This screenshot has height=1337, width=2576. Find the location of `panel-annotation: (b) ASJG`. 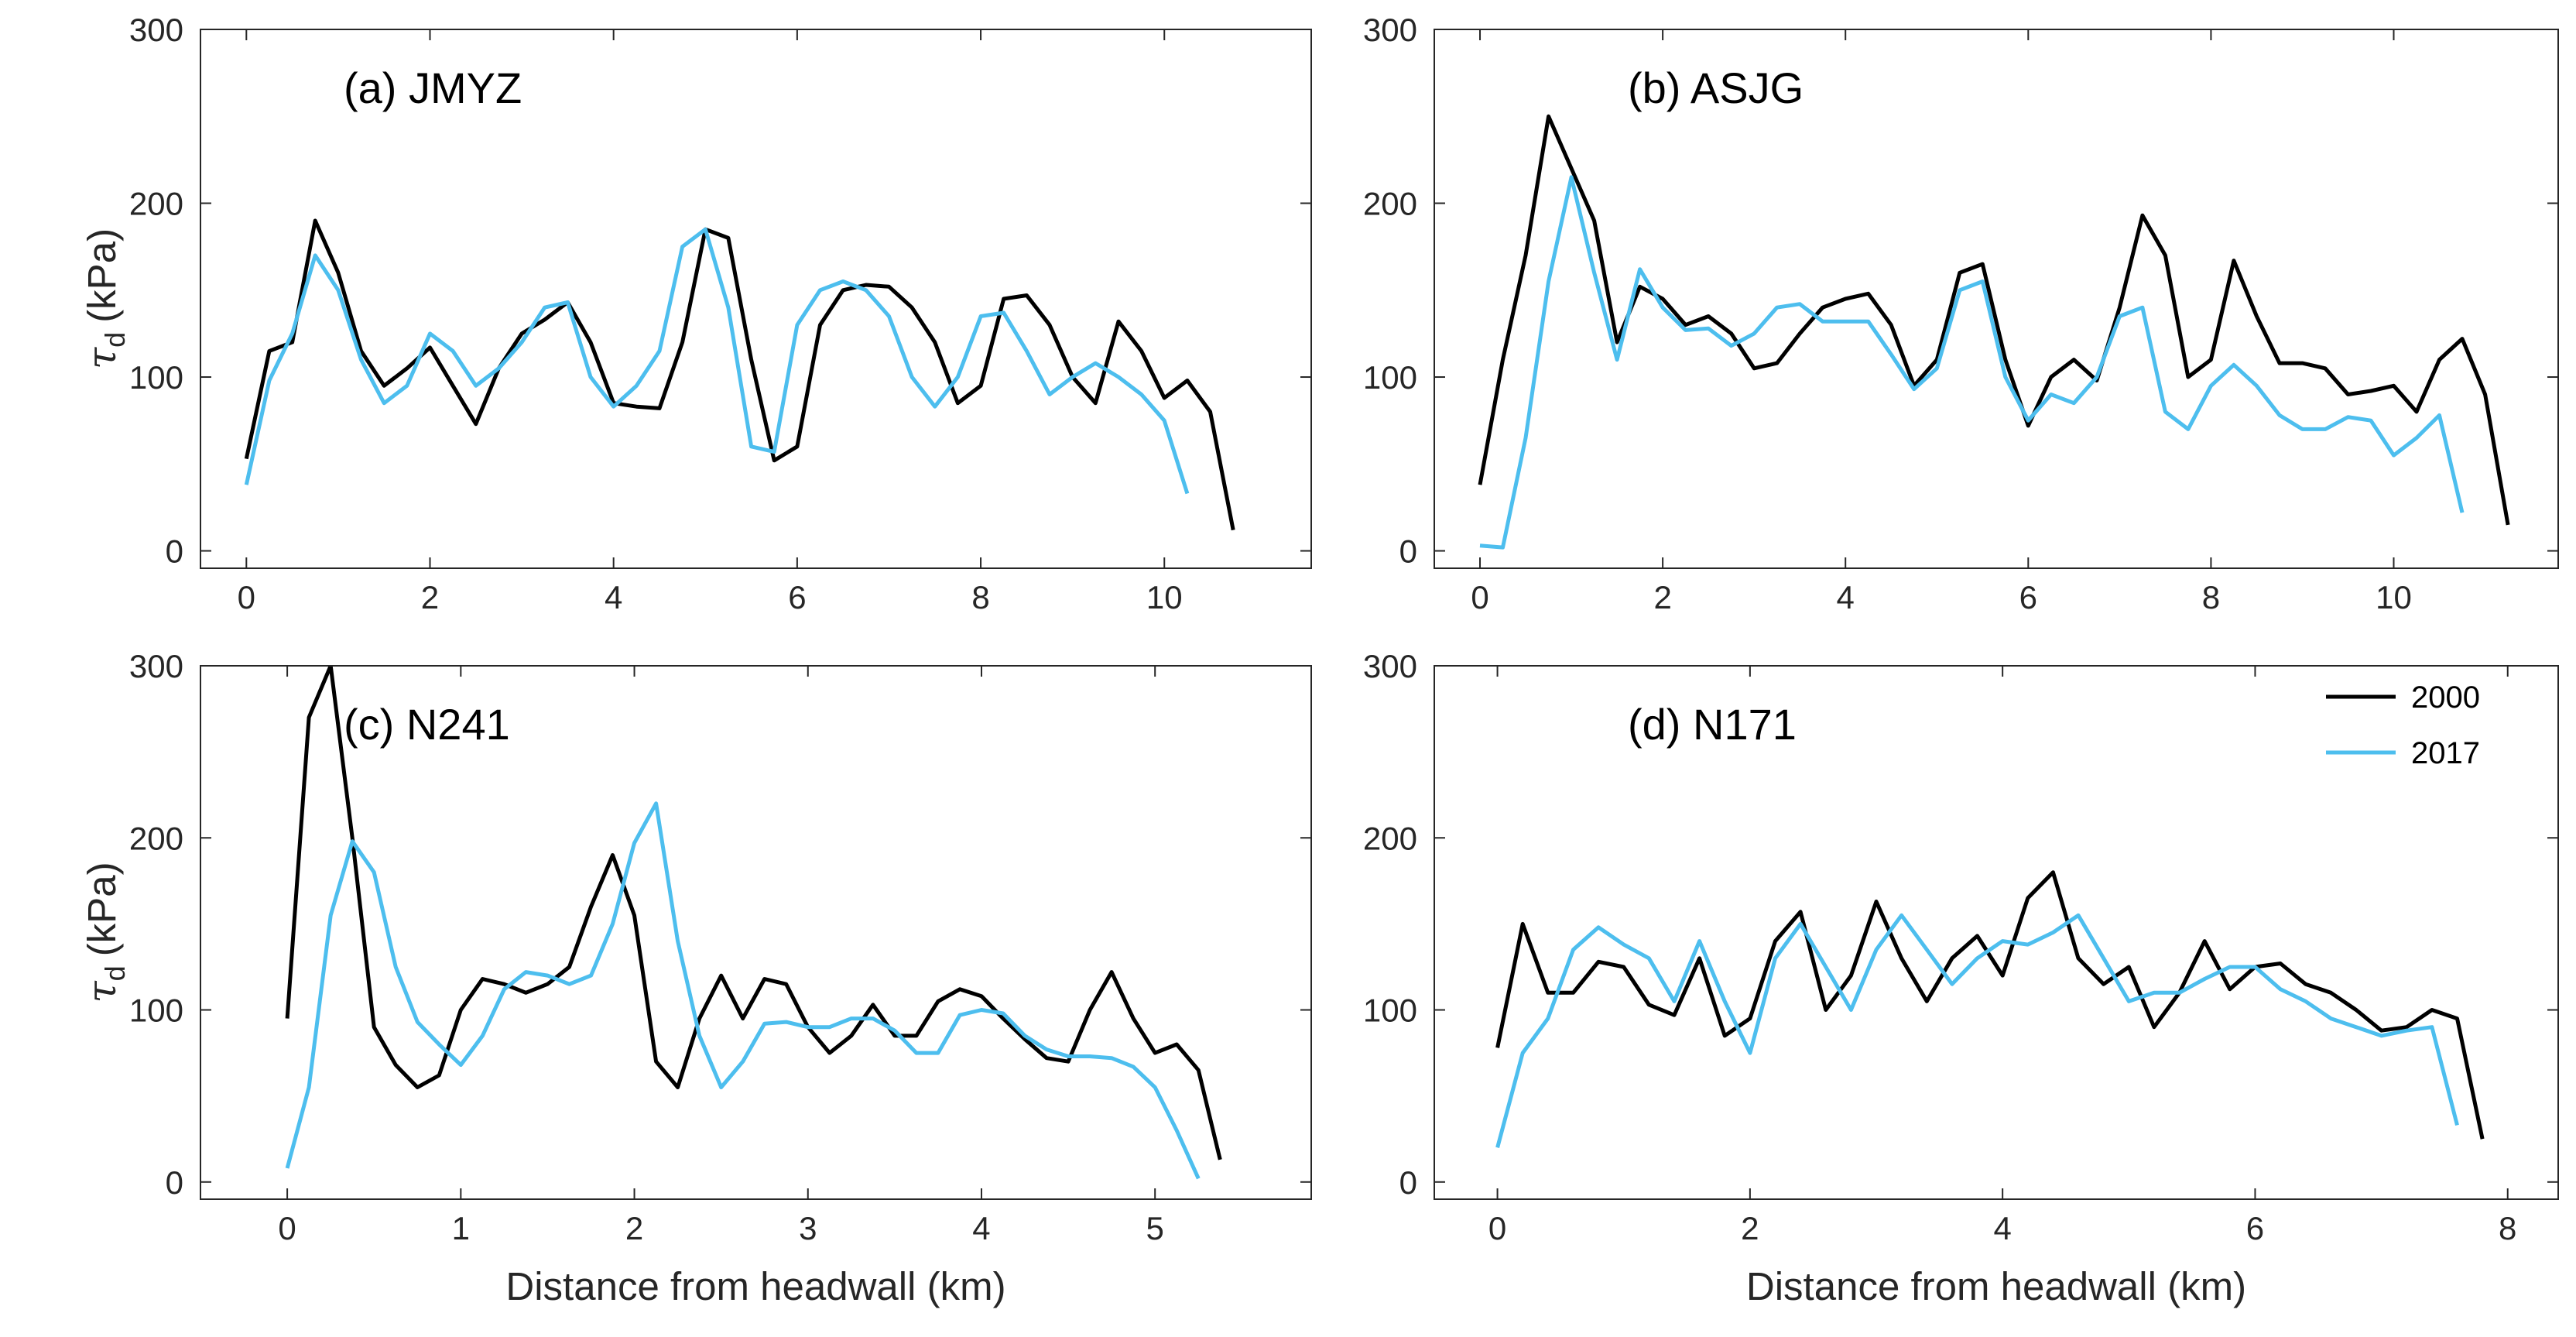

panel-annotation: (b) ASJG is located at coordinates (1716, 87).